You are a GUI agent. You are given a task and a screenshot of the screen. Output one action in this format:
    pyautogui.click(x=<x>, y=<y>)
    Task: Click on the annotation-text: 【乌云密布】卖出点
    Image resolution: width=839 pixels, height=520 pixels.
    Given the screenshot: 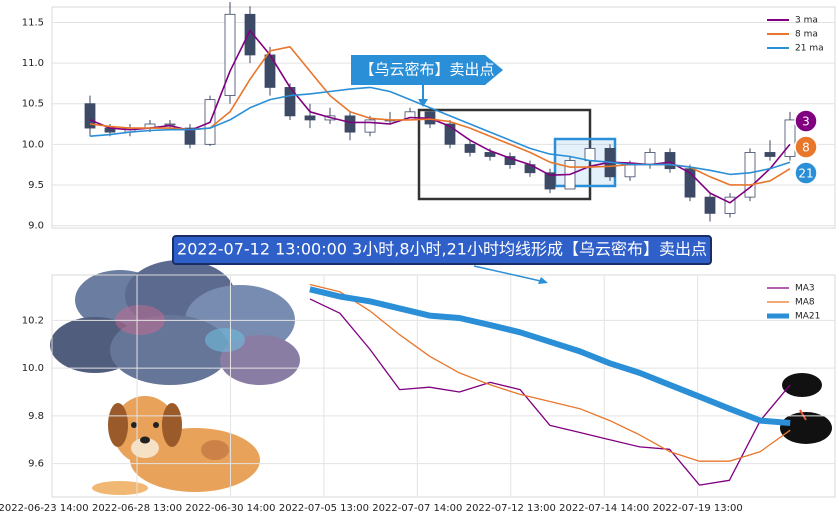 What is the action you would take?
    pyautogui.click(x=426, y=70)
    